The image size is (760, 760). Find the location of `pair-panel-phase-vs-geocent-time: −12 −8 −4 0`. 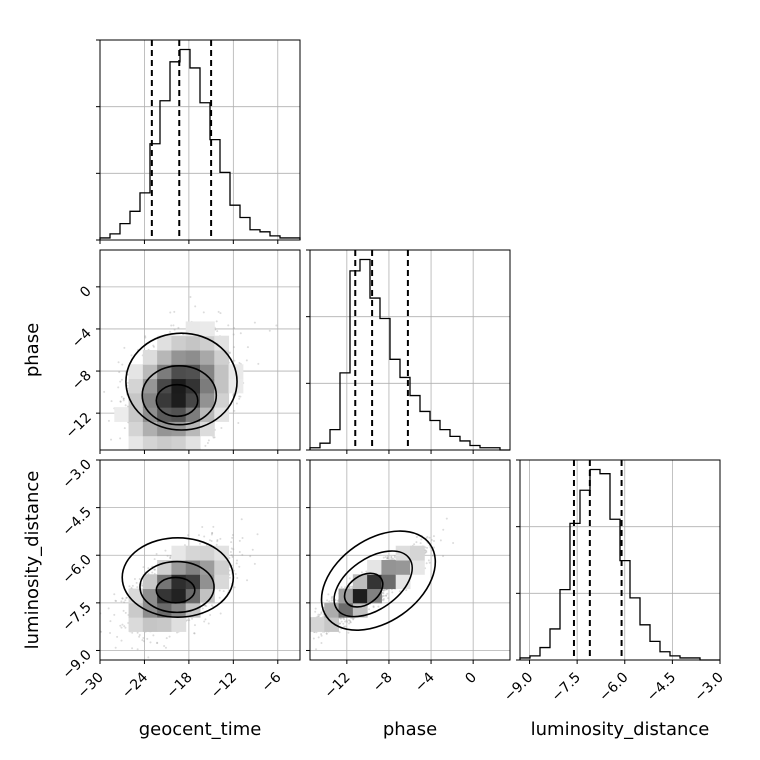

pair-panel-phase-vs-geocent-time: −12 −8 −4 0 is located at coordinates (182, 353).